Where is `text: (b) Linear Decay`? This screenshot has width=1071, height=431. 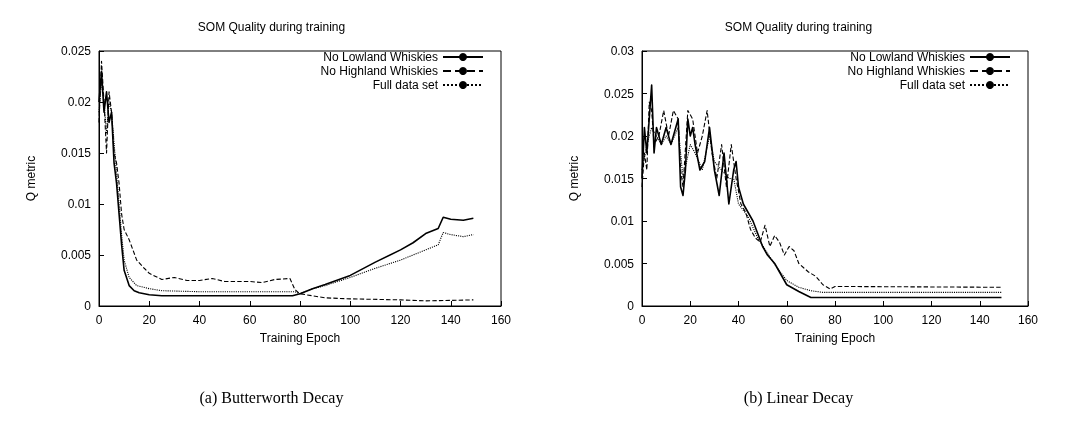
text: (b) Linear Decay is located at coordinates (798, 397).